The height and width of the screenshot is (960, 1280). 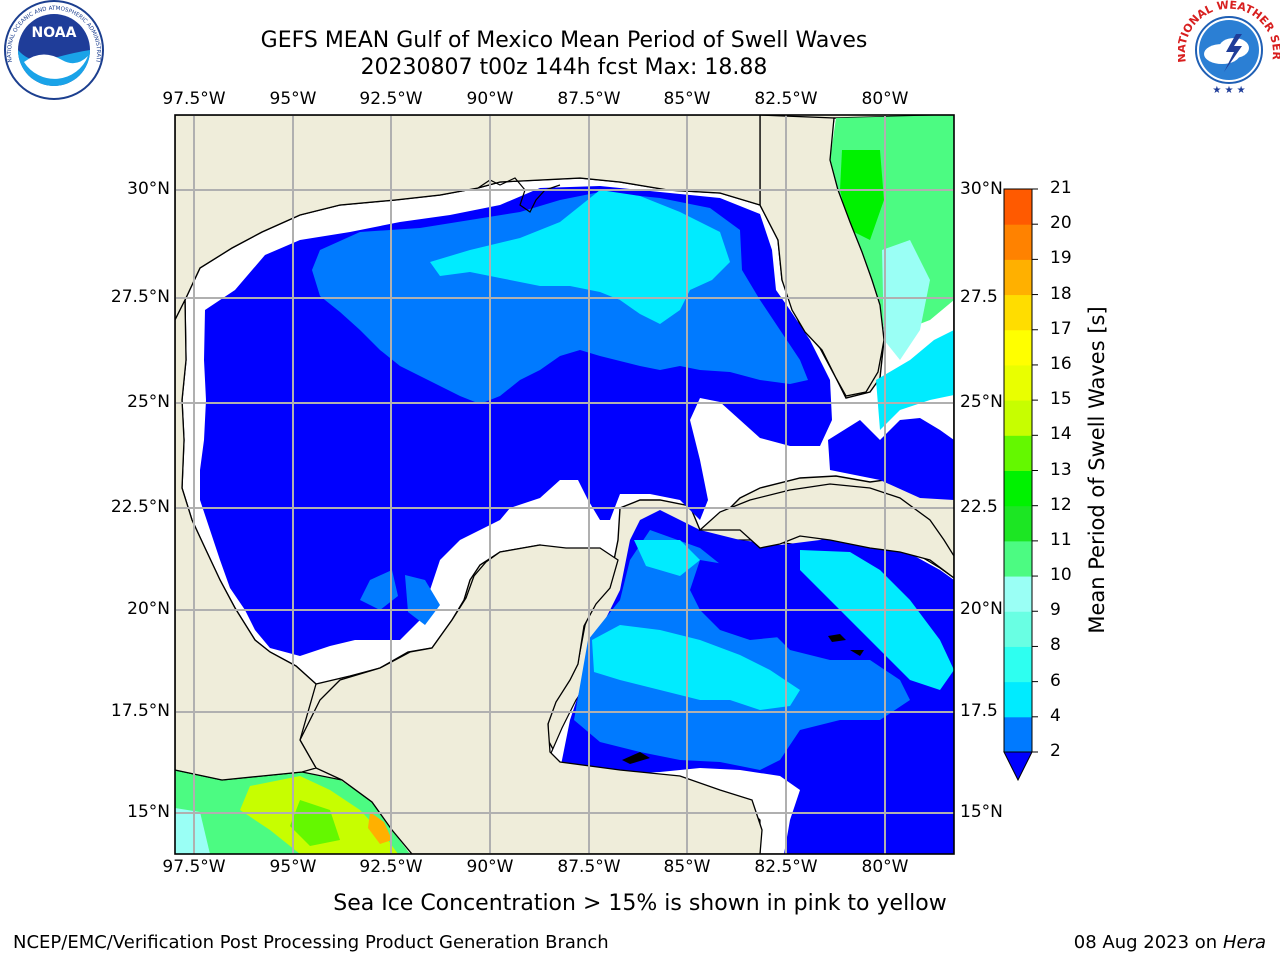 I want to click on footer-date-text: 08 Aug 2023 on, so click(x=1145, y=942).